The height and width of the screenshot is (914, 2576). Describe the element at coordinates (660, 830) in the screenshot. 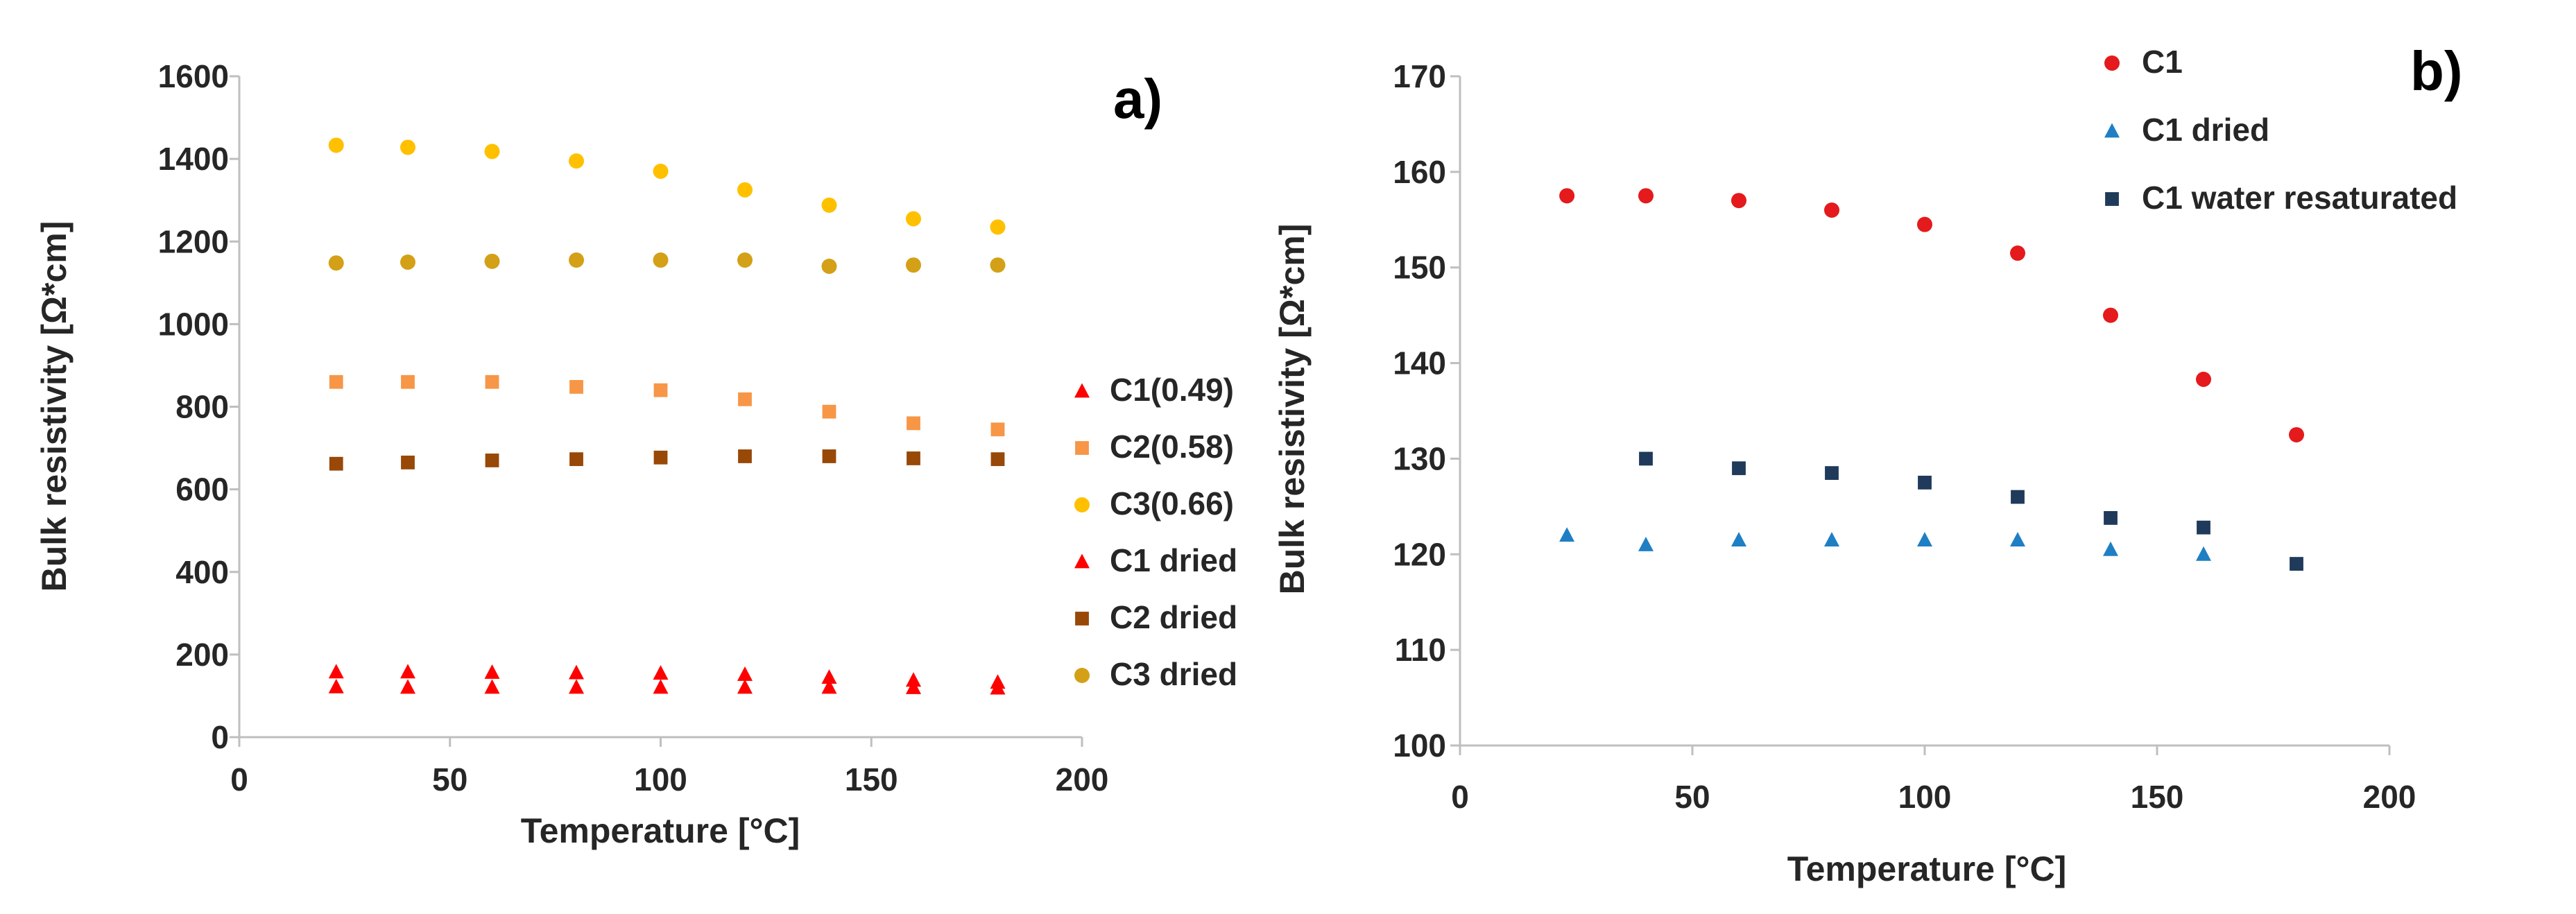

I see `x-axis-title: Temperature [°C]` at that location.